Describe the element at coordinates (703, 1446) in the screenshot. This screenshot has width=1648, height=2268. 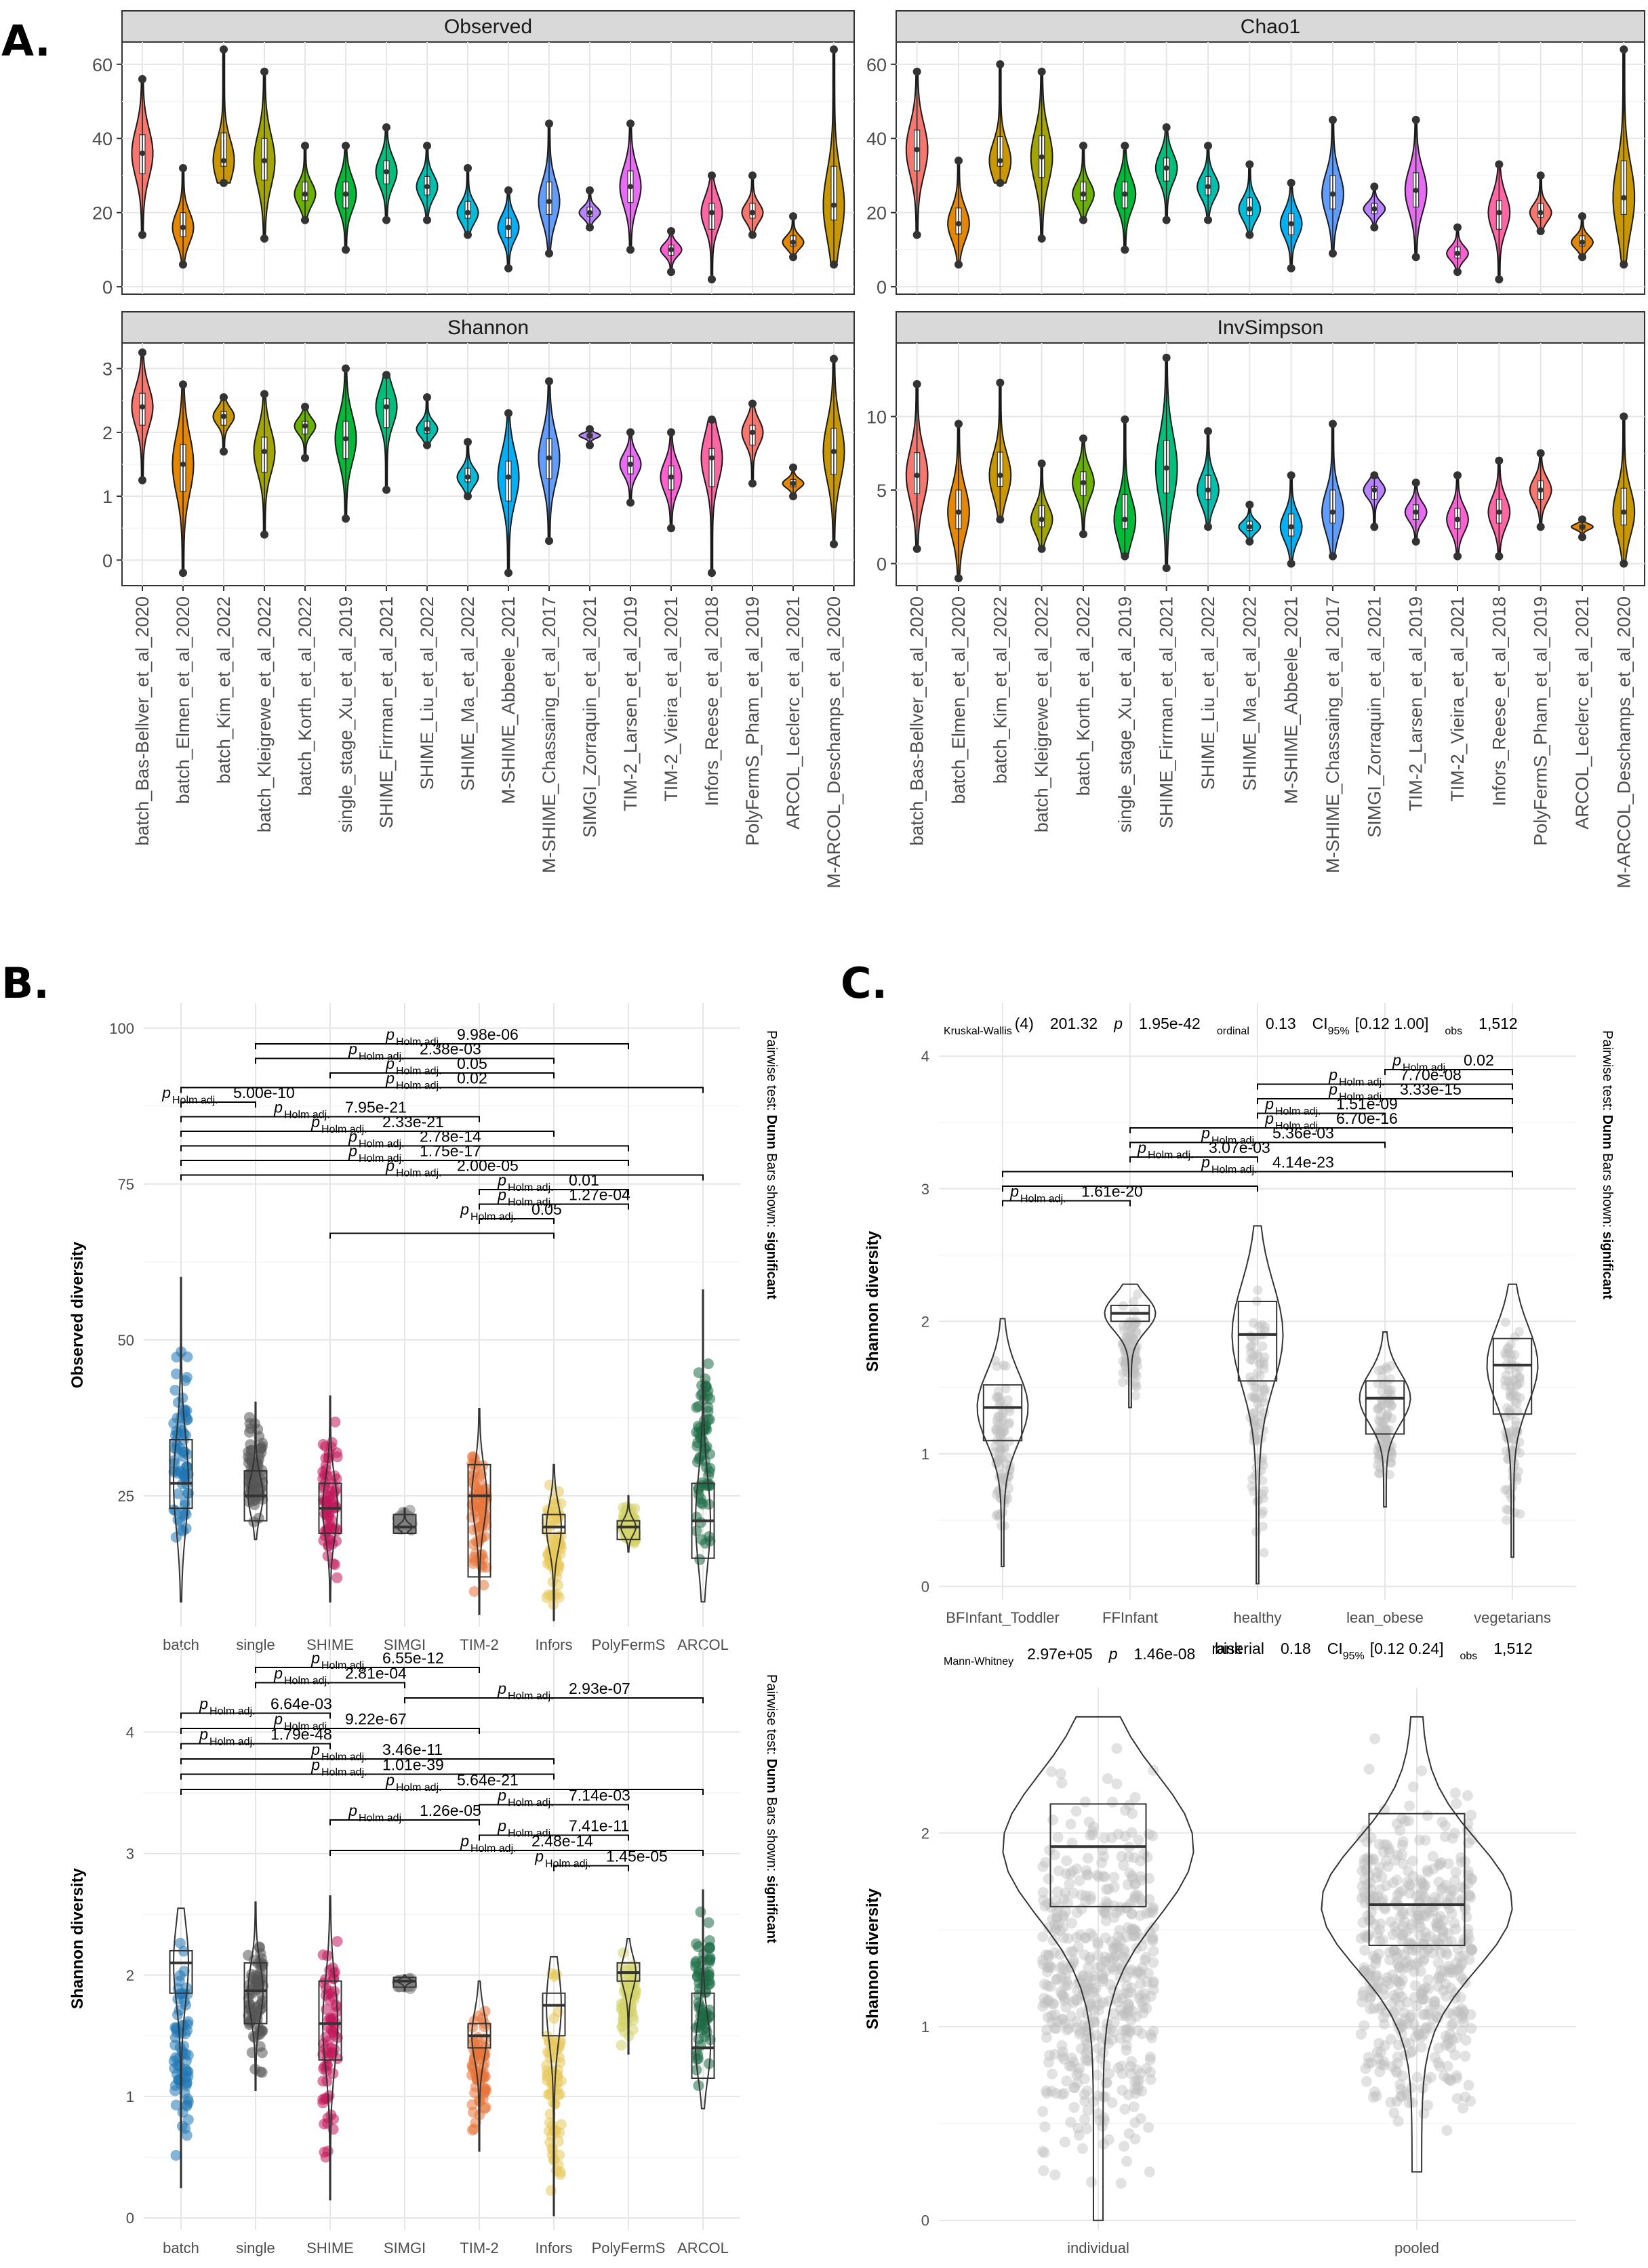
I see `violin-outline-ARCOL` at that location.